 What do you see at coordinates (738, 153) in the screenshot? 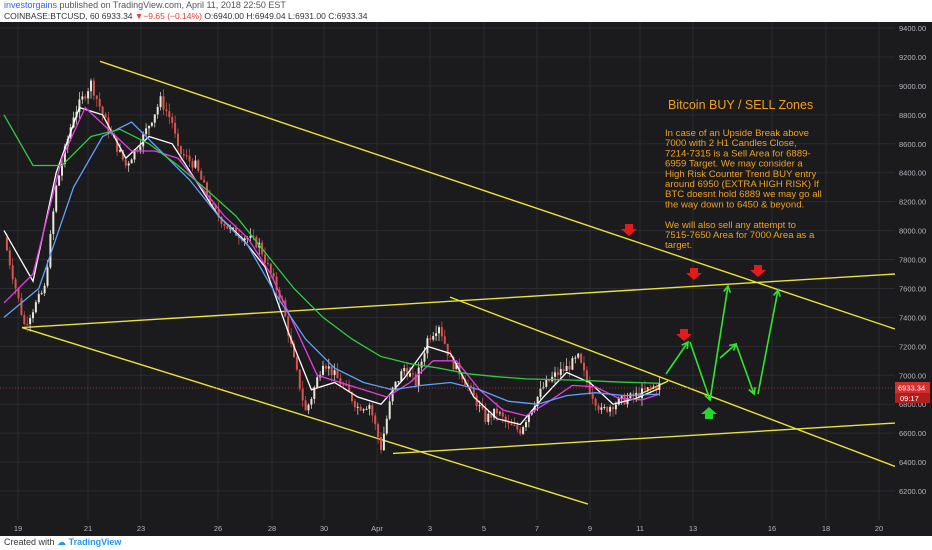
I see `annotation-line: 7214-7315 is a Sell Area for 6889-` at bounding box center [738, 153].